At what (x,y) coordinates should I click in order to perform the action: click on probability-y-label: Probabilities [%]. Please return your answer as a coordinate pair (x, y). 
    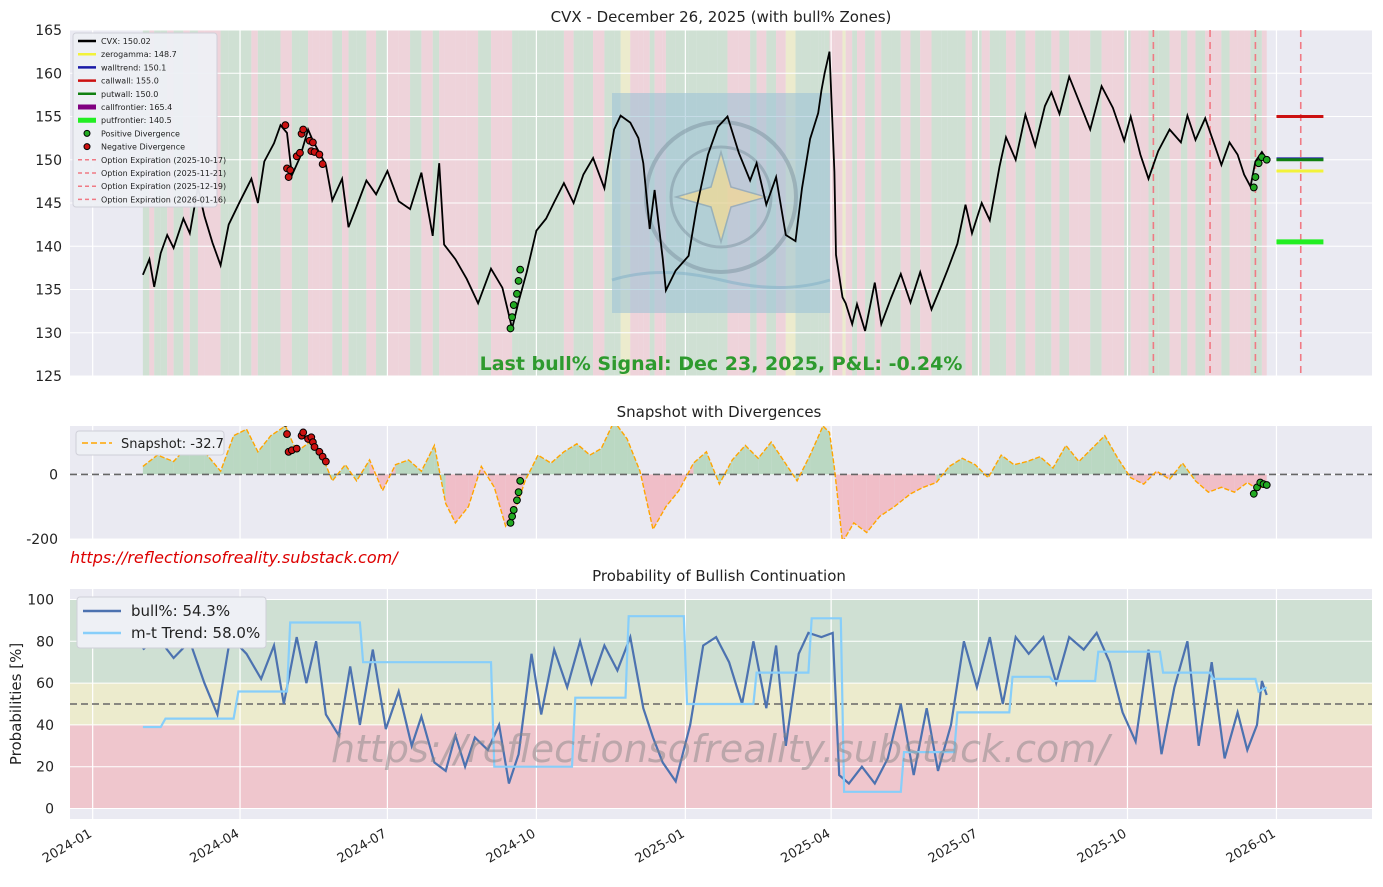
    Looking at the image, I should click on (16, 704).